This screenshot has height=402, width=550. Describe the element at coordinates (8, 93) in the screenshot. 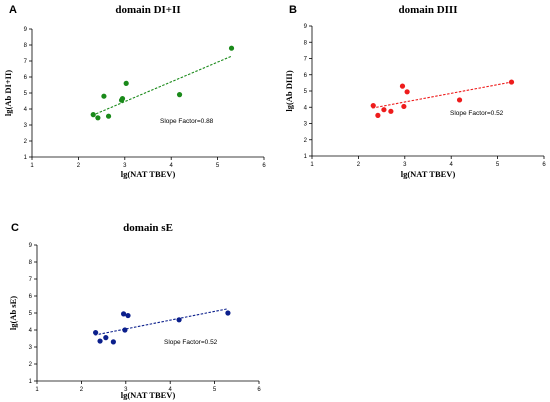

I see `y-axis-label: lg(Ab DI+II)` at that location.